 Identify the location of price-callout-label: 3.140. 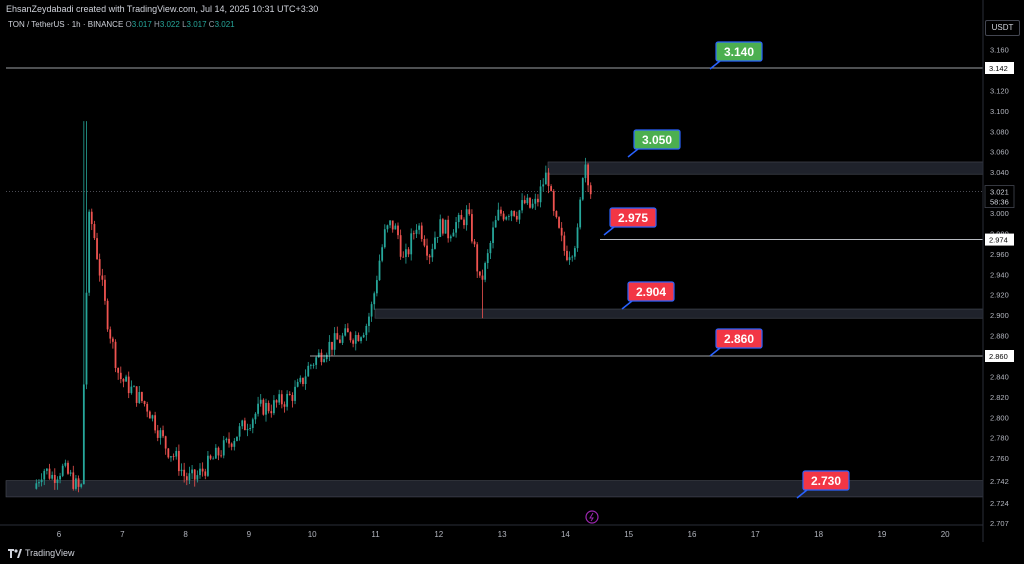
(739, 52).